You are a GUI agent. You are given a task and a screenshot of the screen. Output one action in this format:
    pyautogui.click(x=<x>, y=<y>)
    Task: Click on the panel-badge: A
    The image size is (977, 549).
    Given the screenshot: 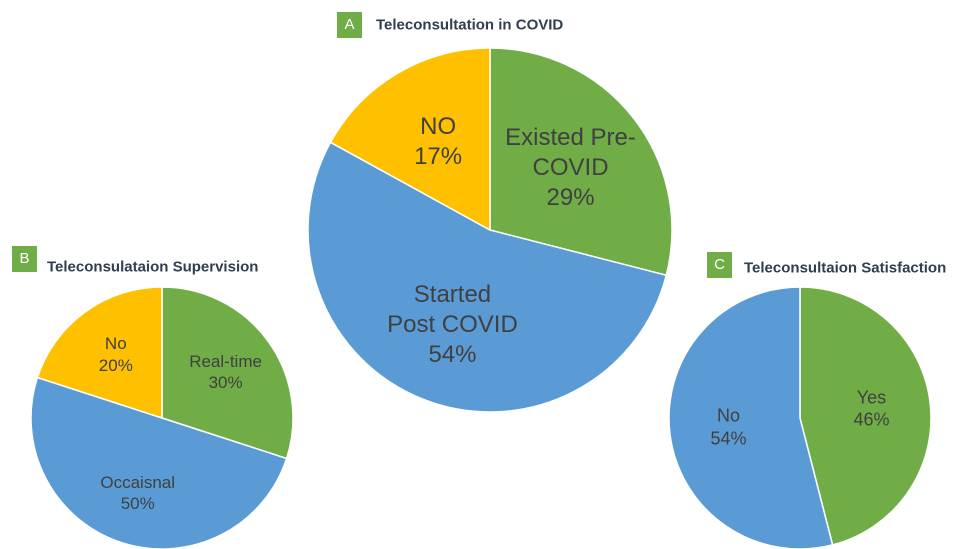 What is the action you would take?
    pyautogui.click(x=349, y=25)
    